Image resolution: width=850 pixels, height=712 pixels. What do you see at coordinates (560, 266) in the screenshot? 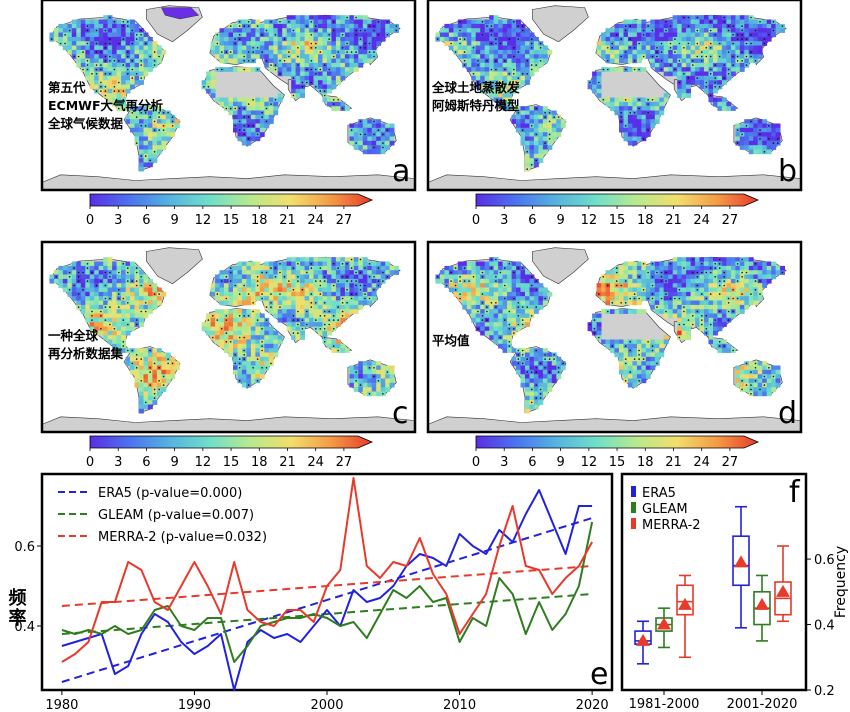
I see `landmass-greenland` at bounding box center [560, 266].